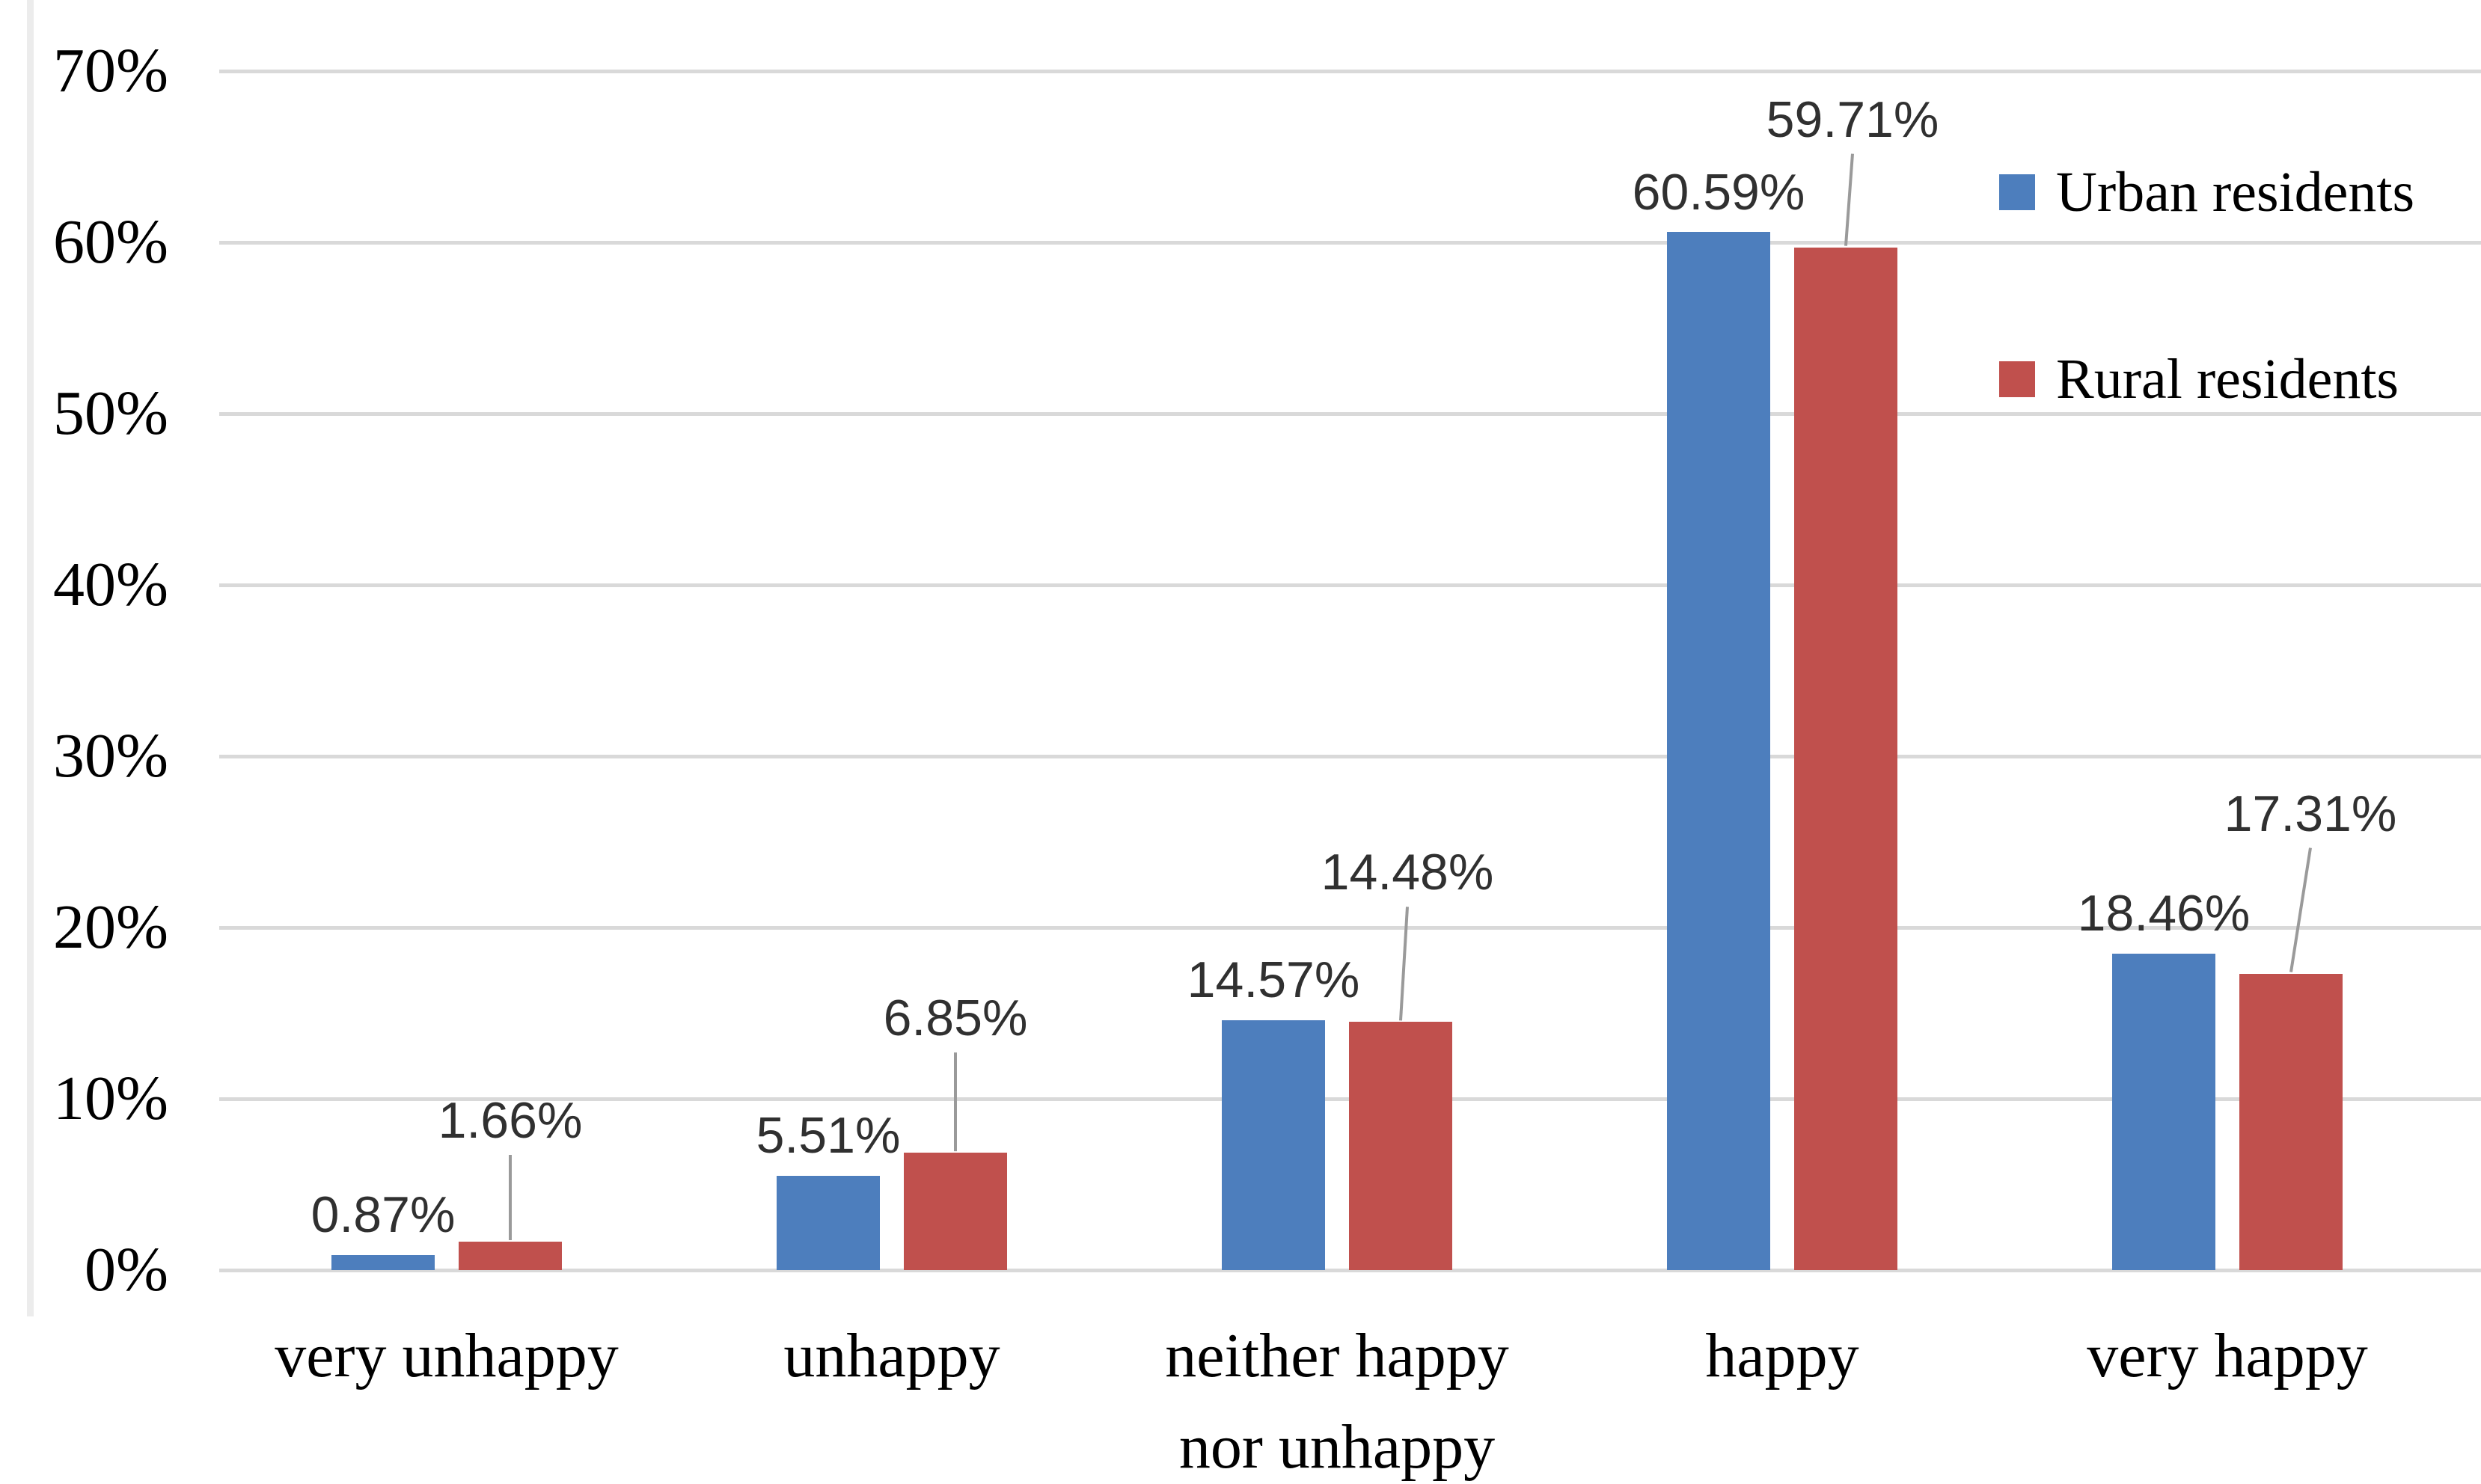 The width and height of the screenshot is (2481, 1484). Describe the element at coordinates (110, 756) in the screenshot. I see `y-tick-label-30%: 30%` at that location.